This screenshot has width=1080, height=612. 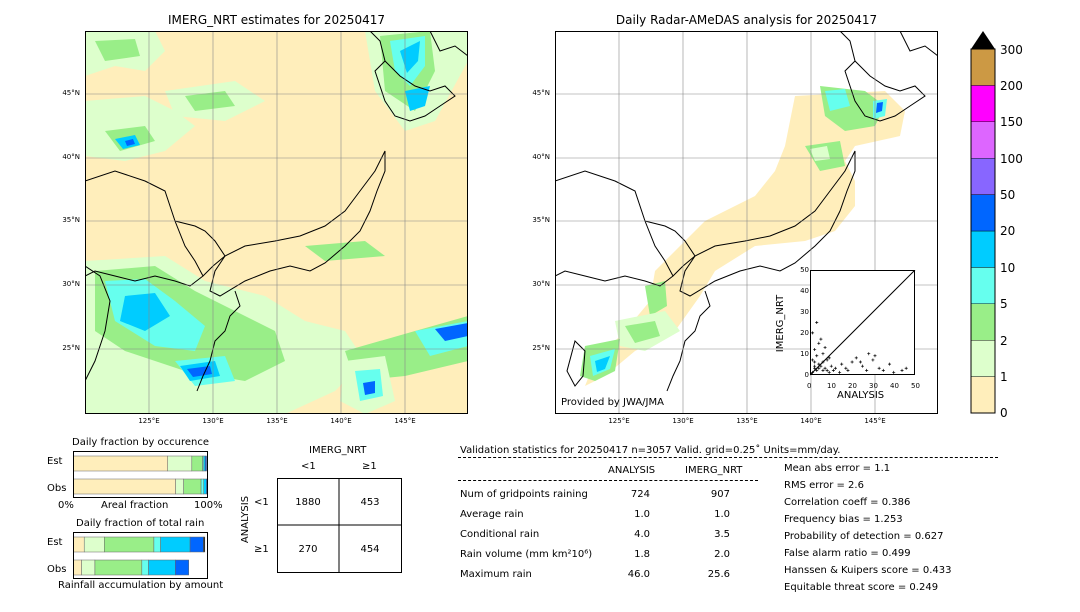 I want to click on imerg-lat-tick: 30°N, so click(x=71, y=284).